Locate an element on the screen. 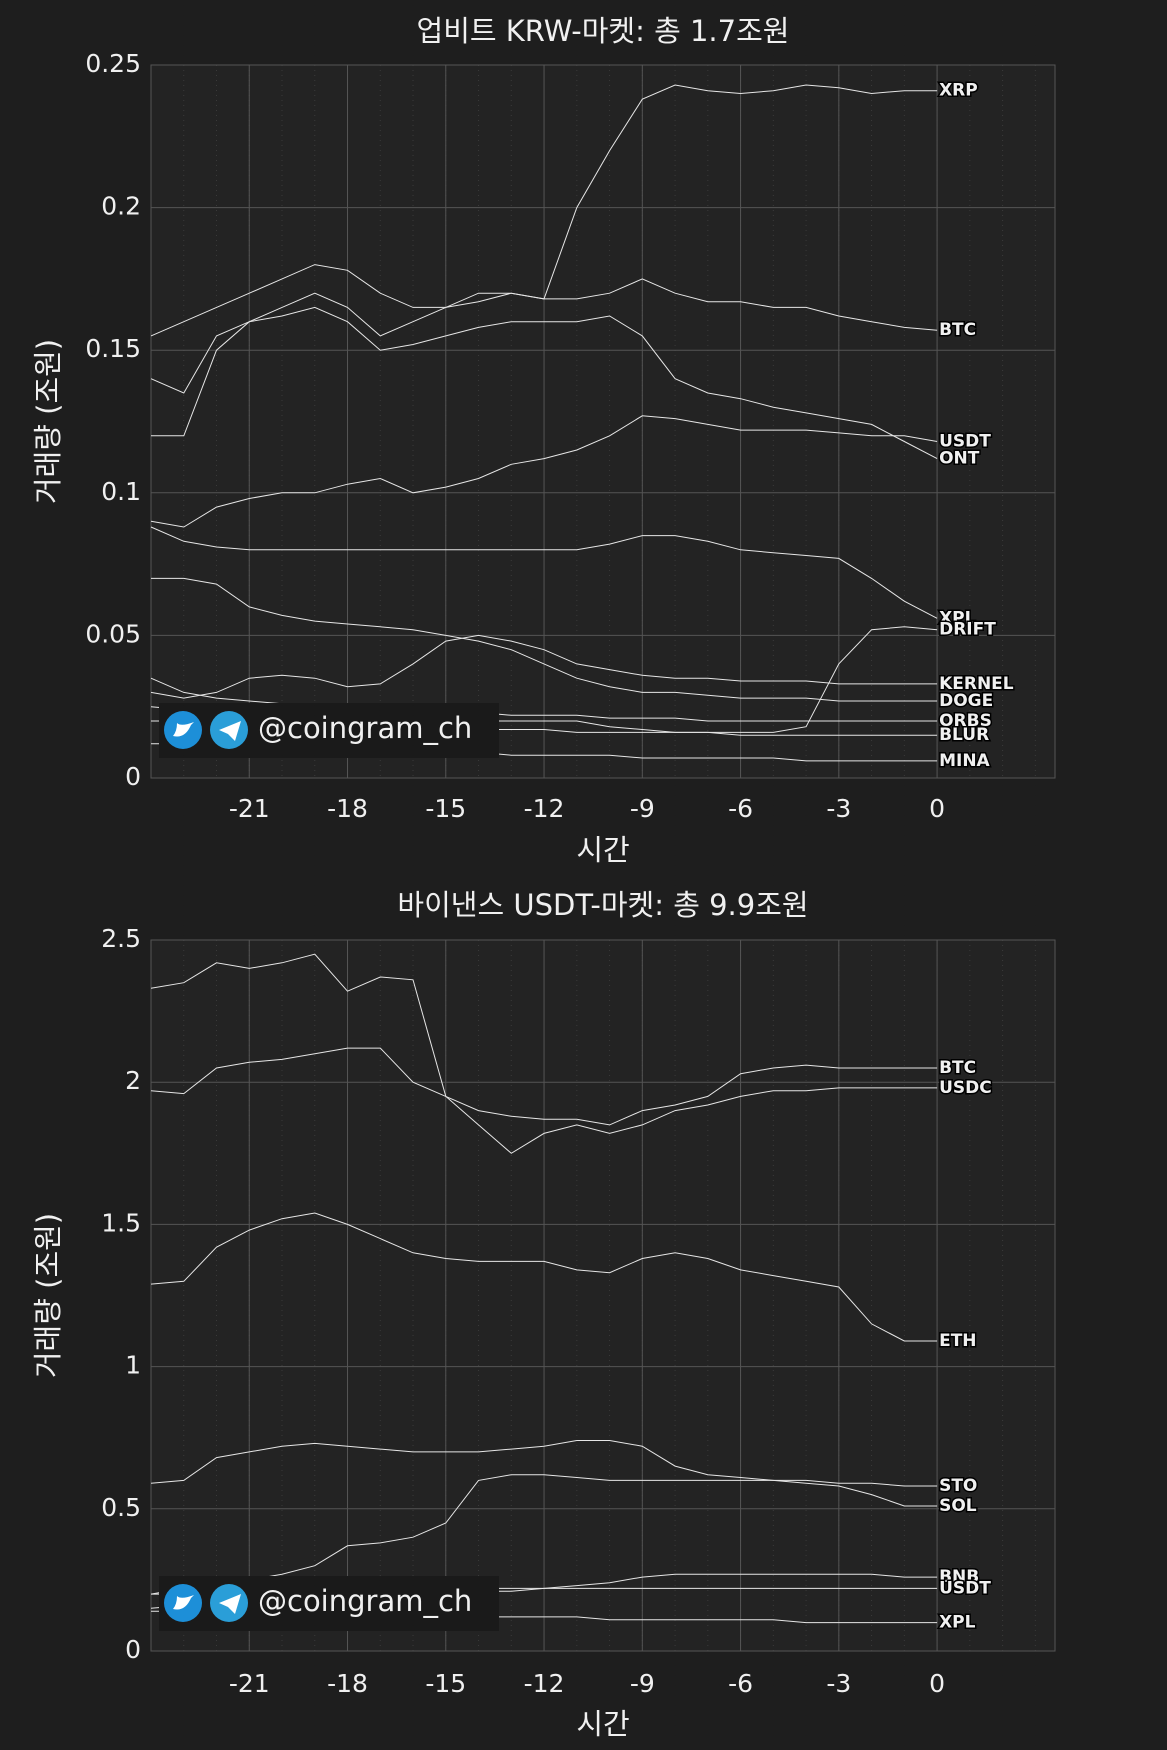  series-label: DRIFT is located at coordinates (967, 630).